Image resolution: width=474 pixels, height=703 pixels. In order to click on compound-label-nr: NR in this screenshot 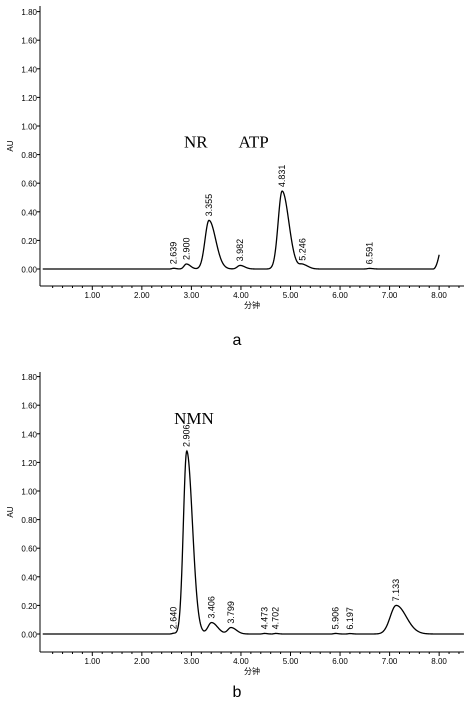, I will do `click(196, 141)`.